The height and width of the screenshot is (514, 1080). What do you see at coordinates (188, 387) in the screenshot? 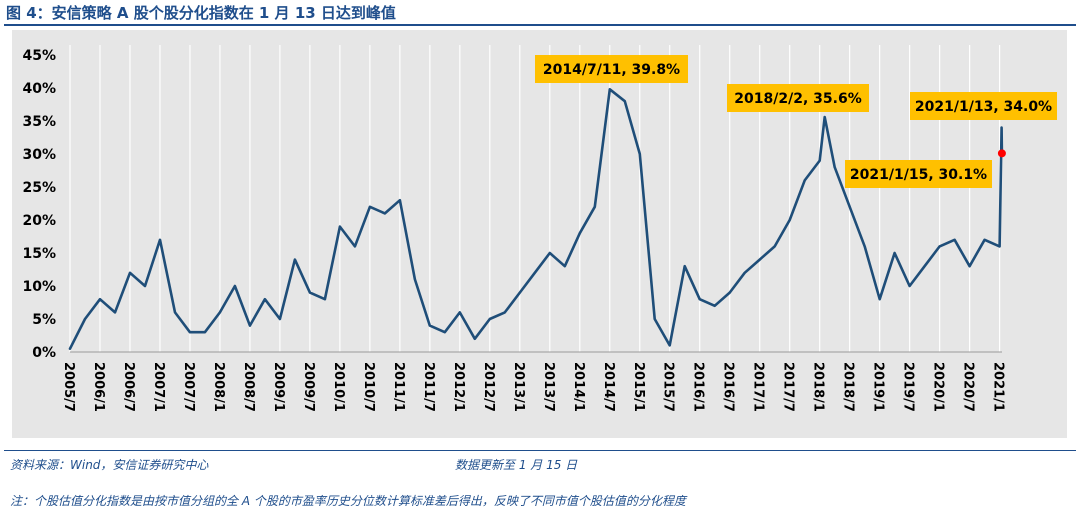
I see `x-tick-label: 2007/7` at bounding box center [188, 387].